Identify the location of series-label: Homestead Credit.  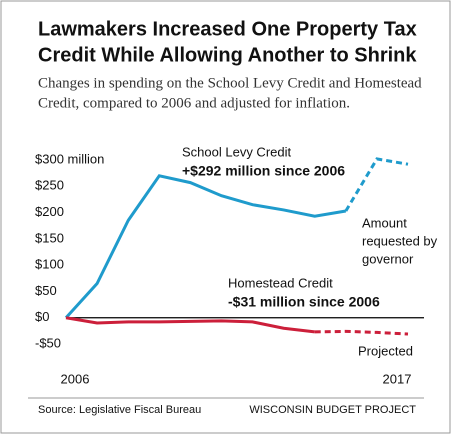
(280, 282).